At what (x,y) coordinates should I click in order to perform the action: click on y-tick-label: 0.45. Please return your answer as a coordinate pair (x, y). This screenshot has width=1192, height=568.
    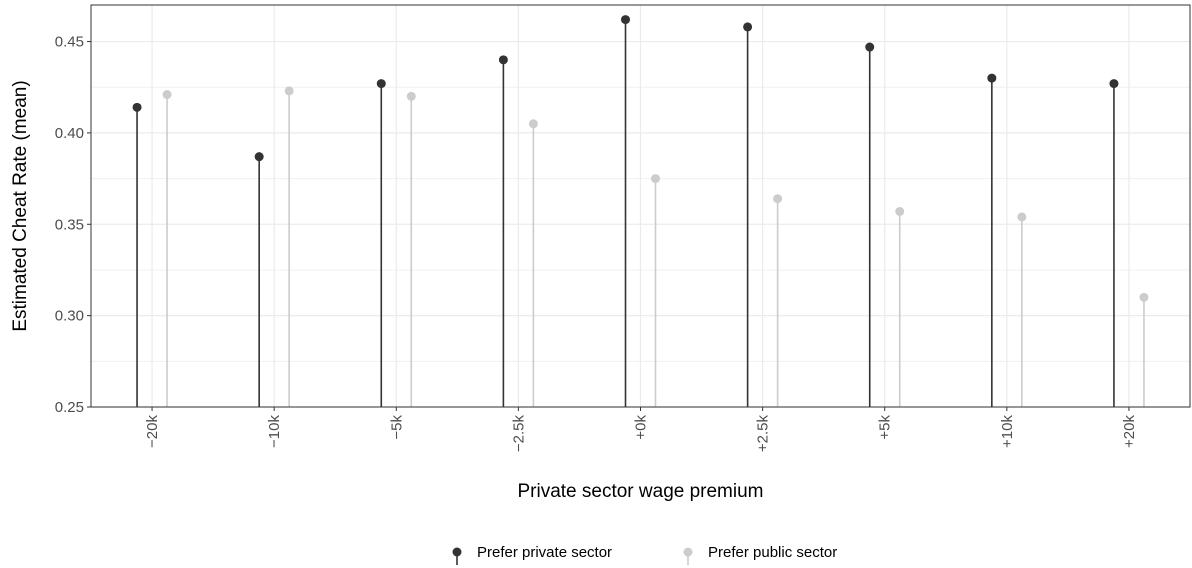
    Looking at the image, I should click on (69, 42).